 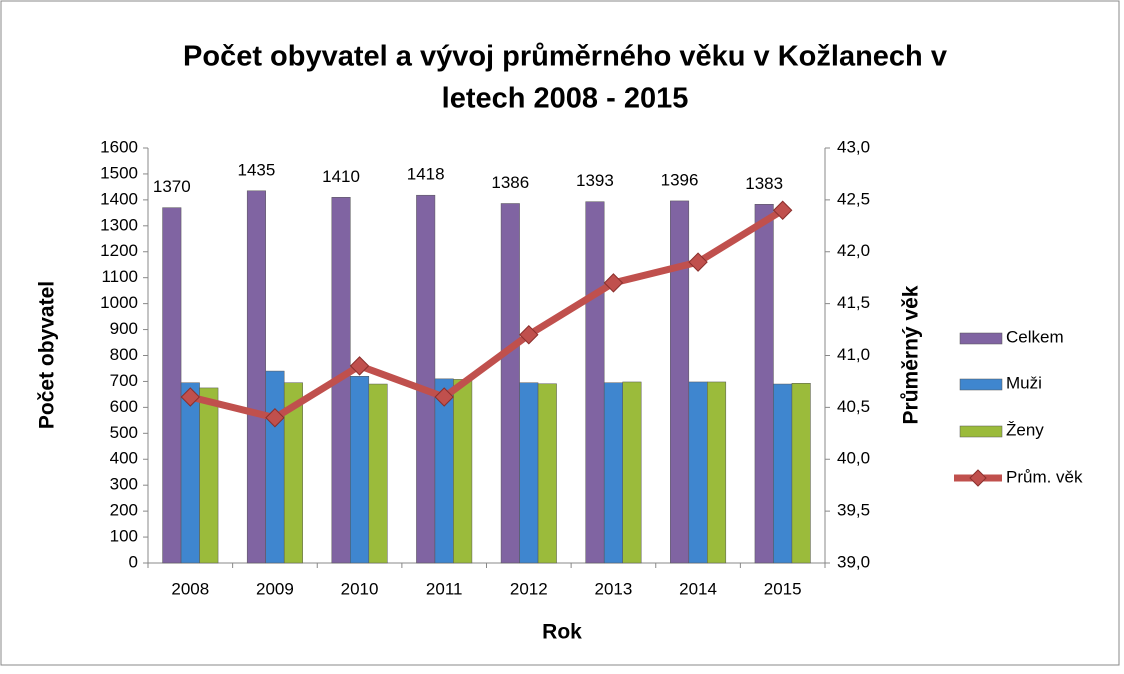 I want to click on y2-tick-label: 39,0, so click(x=853, y=561).